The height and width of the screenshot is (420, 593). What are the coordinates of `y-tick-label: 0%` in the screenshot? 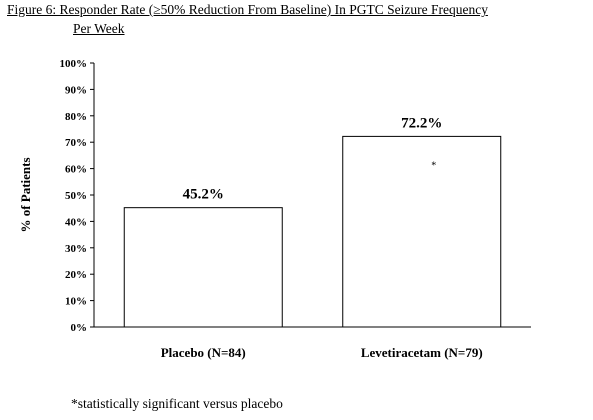 It's located at (79, 328).